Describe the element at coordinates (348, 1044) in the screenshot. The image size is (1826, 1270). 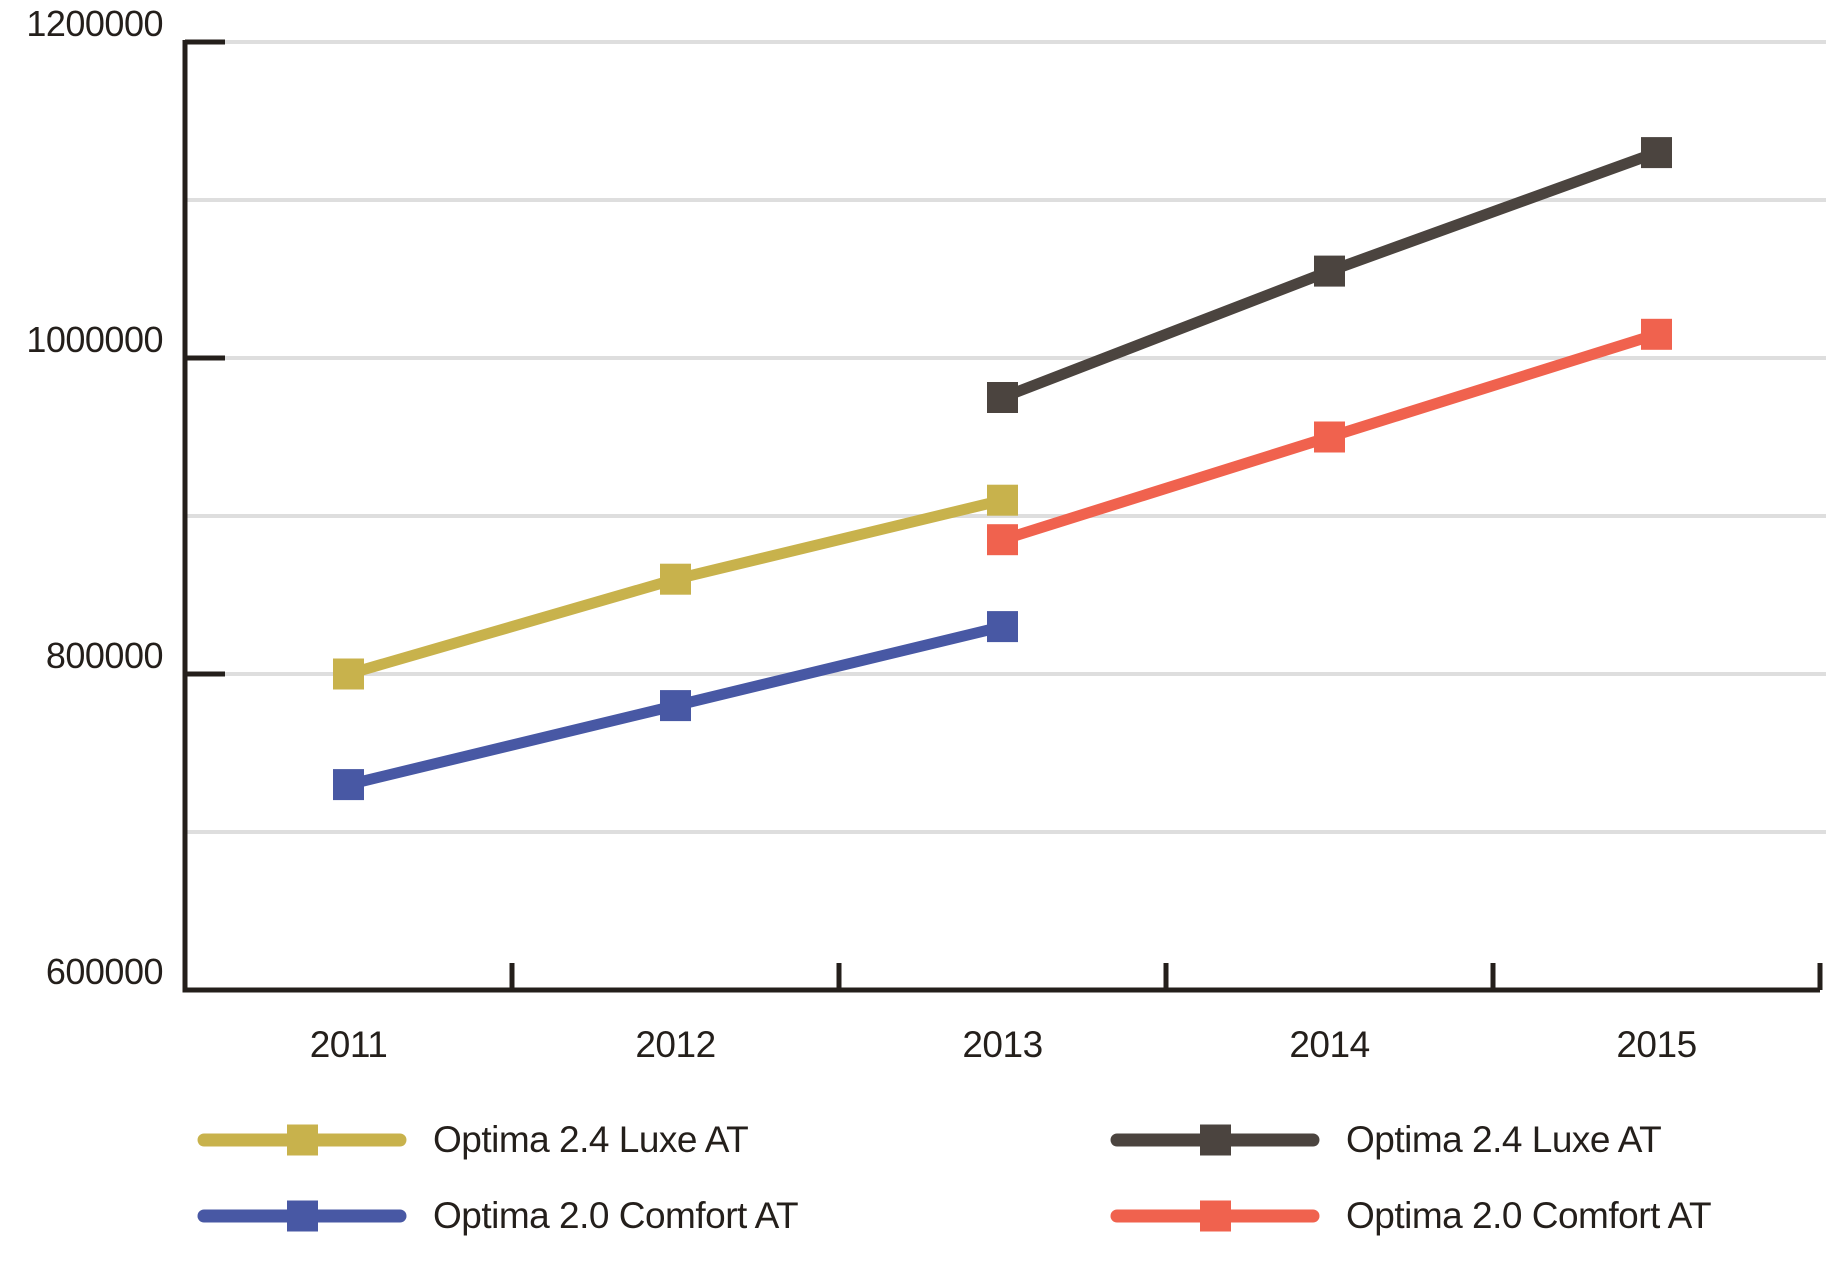
I see `x-axis-tick-label: 2011` at that location.